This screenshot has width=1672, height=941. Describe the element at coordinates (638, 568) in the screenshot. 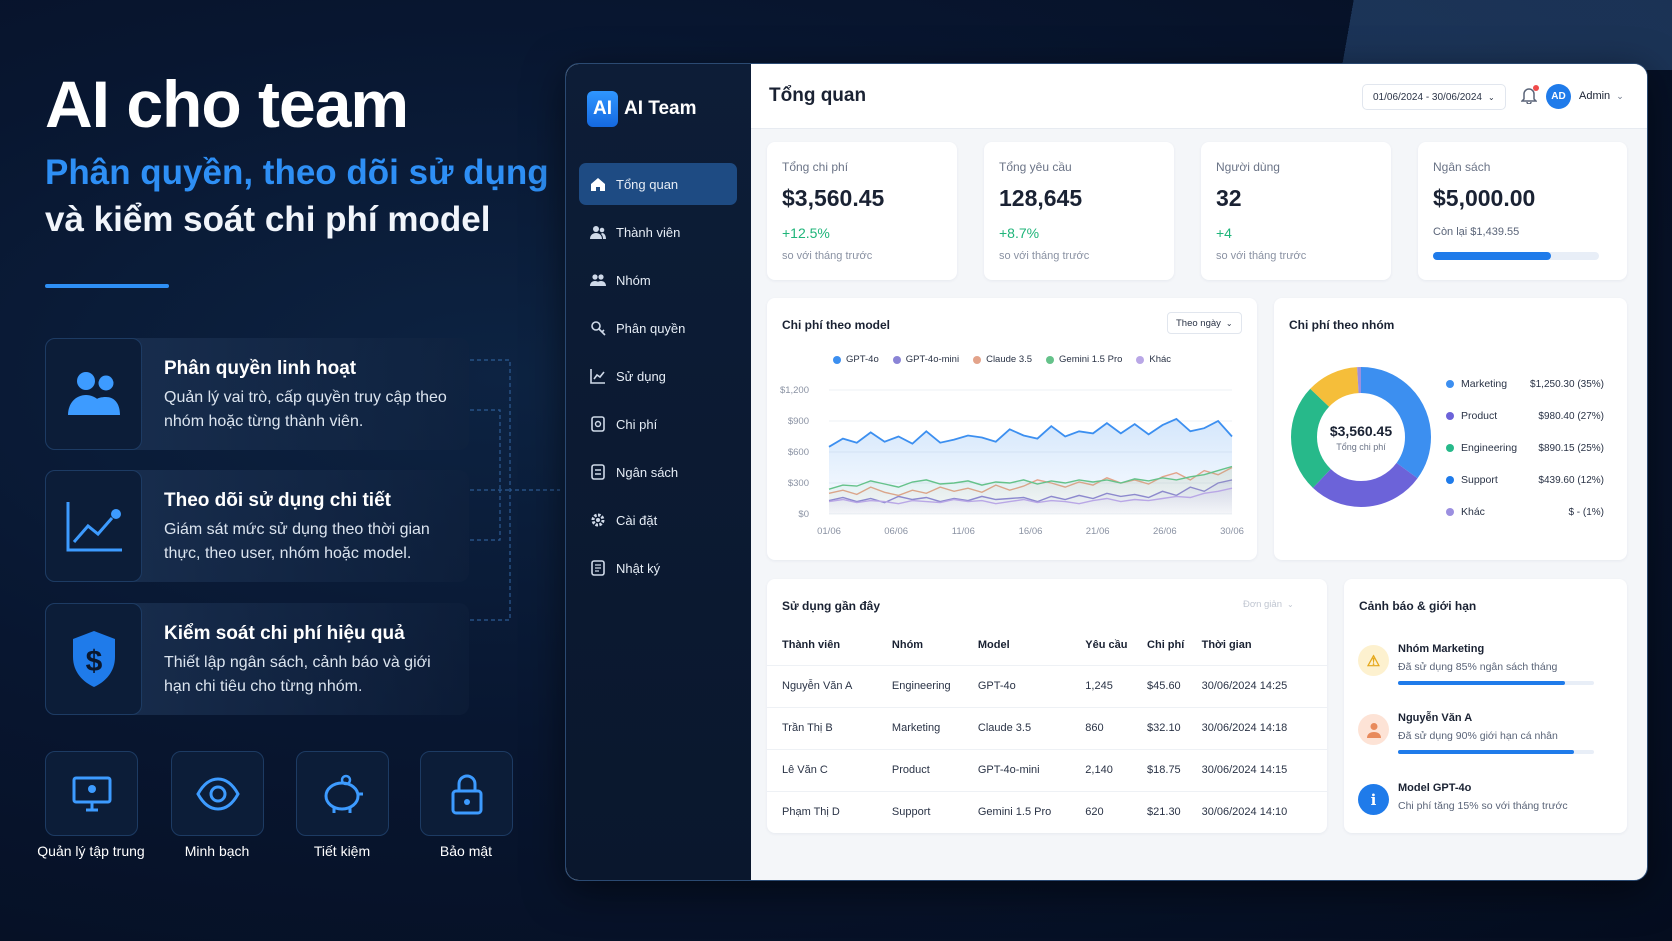

I see `sidebar-item-label: Nhật ký` at that location.